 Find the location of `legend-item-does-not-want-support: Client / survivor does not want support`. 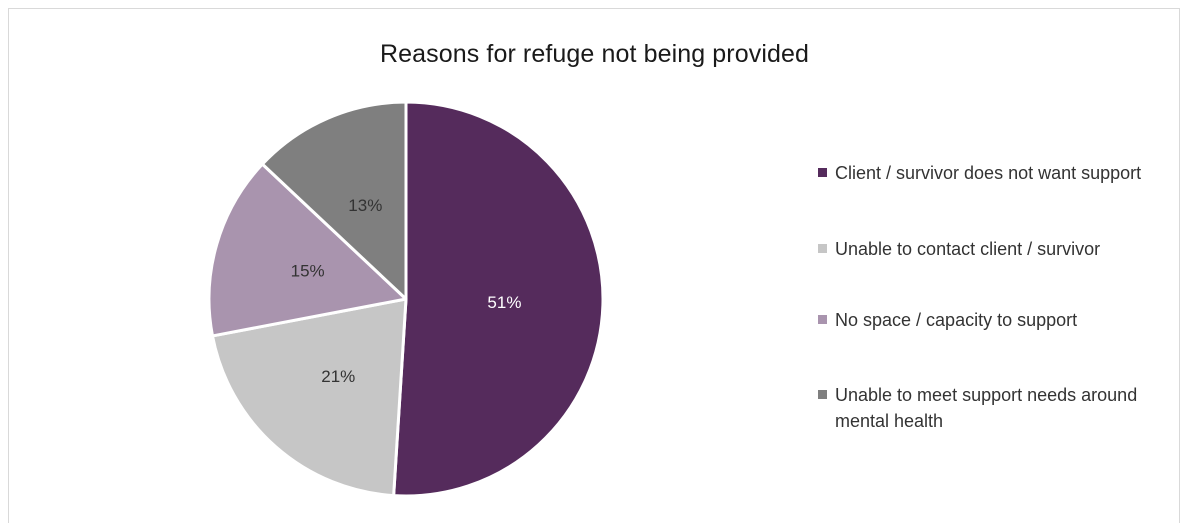

legend-item-does-not-want-support: Client / survivor does not want support is located at coordinates (986, 173).